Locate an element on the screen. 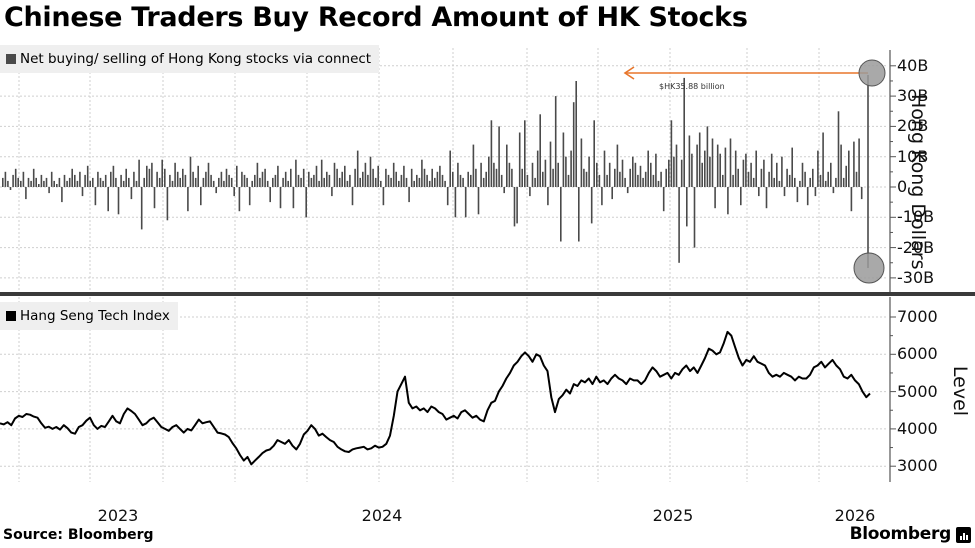 The width and height of the screenshot is (975, 548). y-tick-label-bottom: 4000 is located at coordinates (917, 428).